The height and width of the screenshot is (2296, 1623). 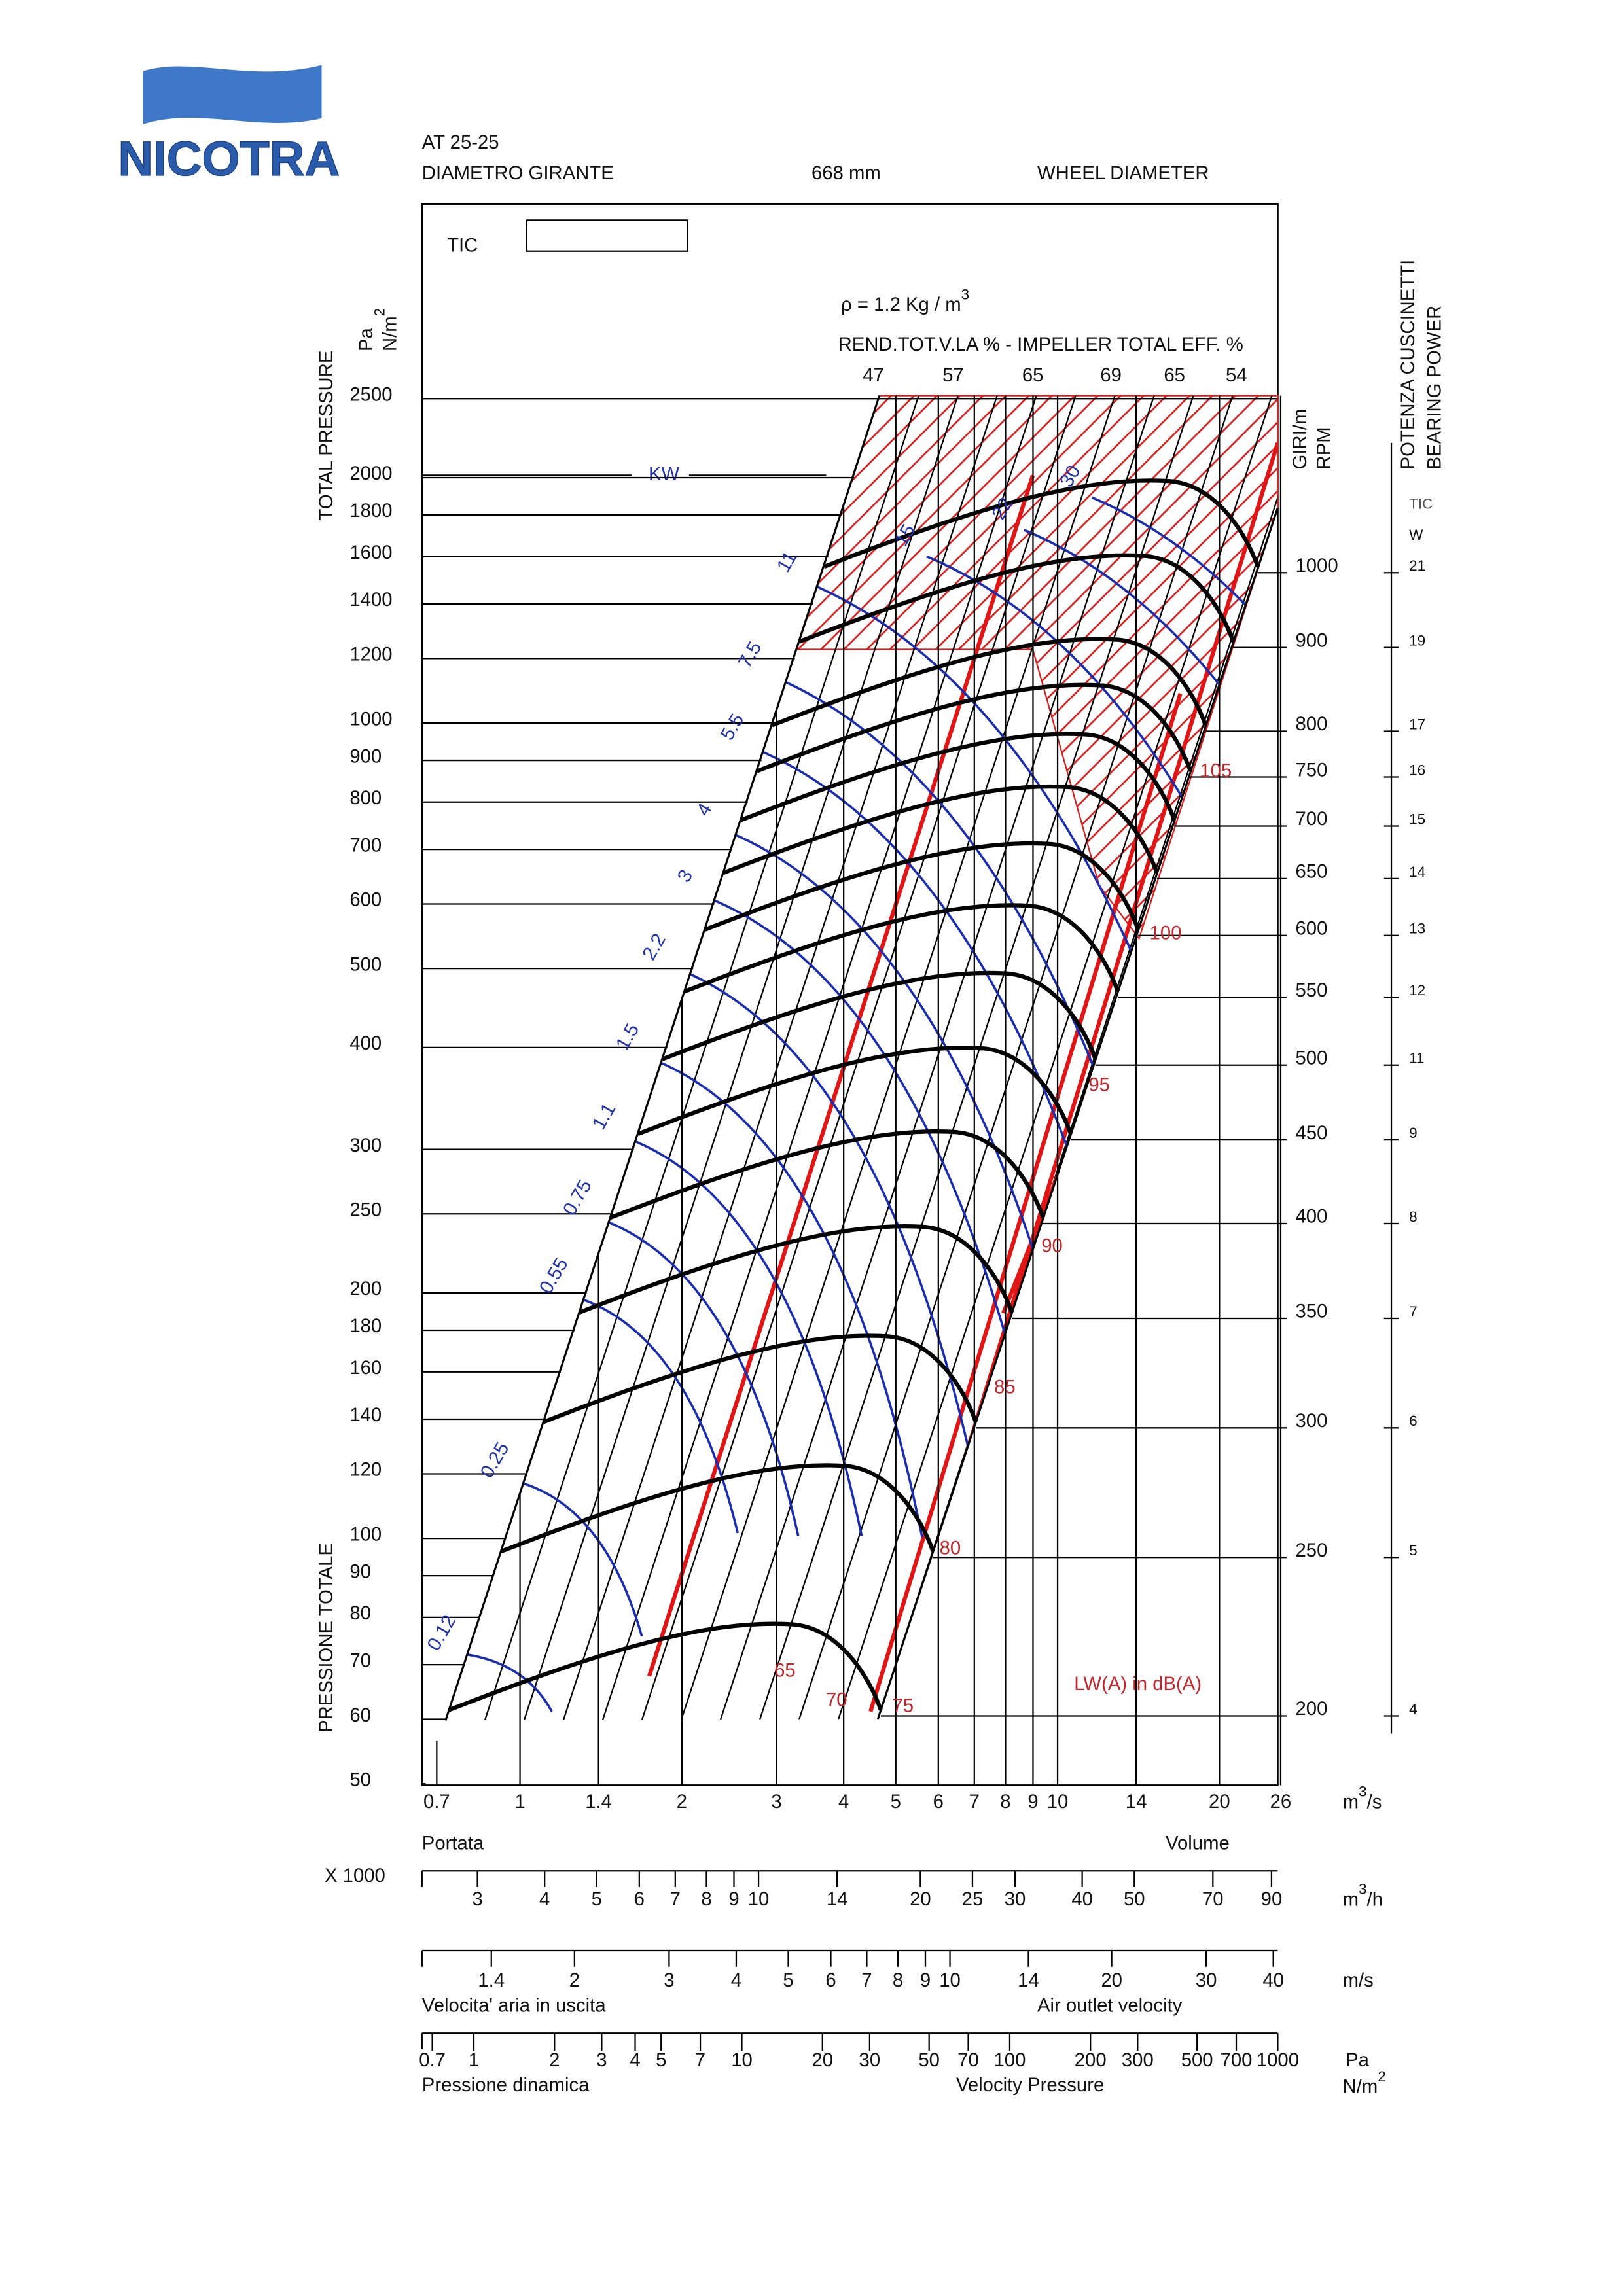 I want to click on vp-label-en: Velocity Pressure, so click(x=1030, y=2085).